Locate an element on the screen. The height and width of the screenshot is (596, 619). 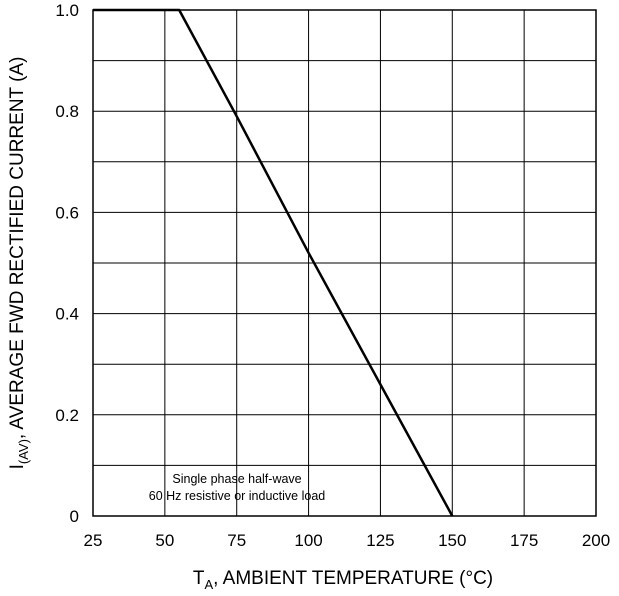
y-axis-title: I(AV), AVERAGE FWD RECTIFIED CURRENT (A) is located at coordinates (19, 263).